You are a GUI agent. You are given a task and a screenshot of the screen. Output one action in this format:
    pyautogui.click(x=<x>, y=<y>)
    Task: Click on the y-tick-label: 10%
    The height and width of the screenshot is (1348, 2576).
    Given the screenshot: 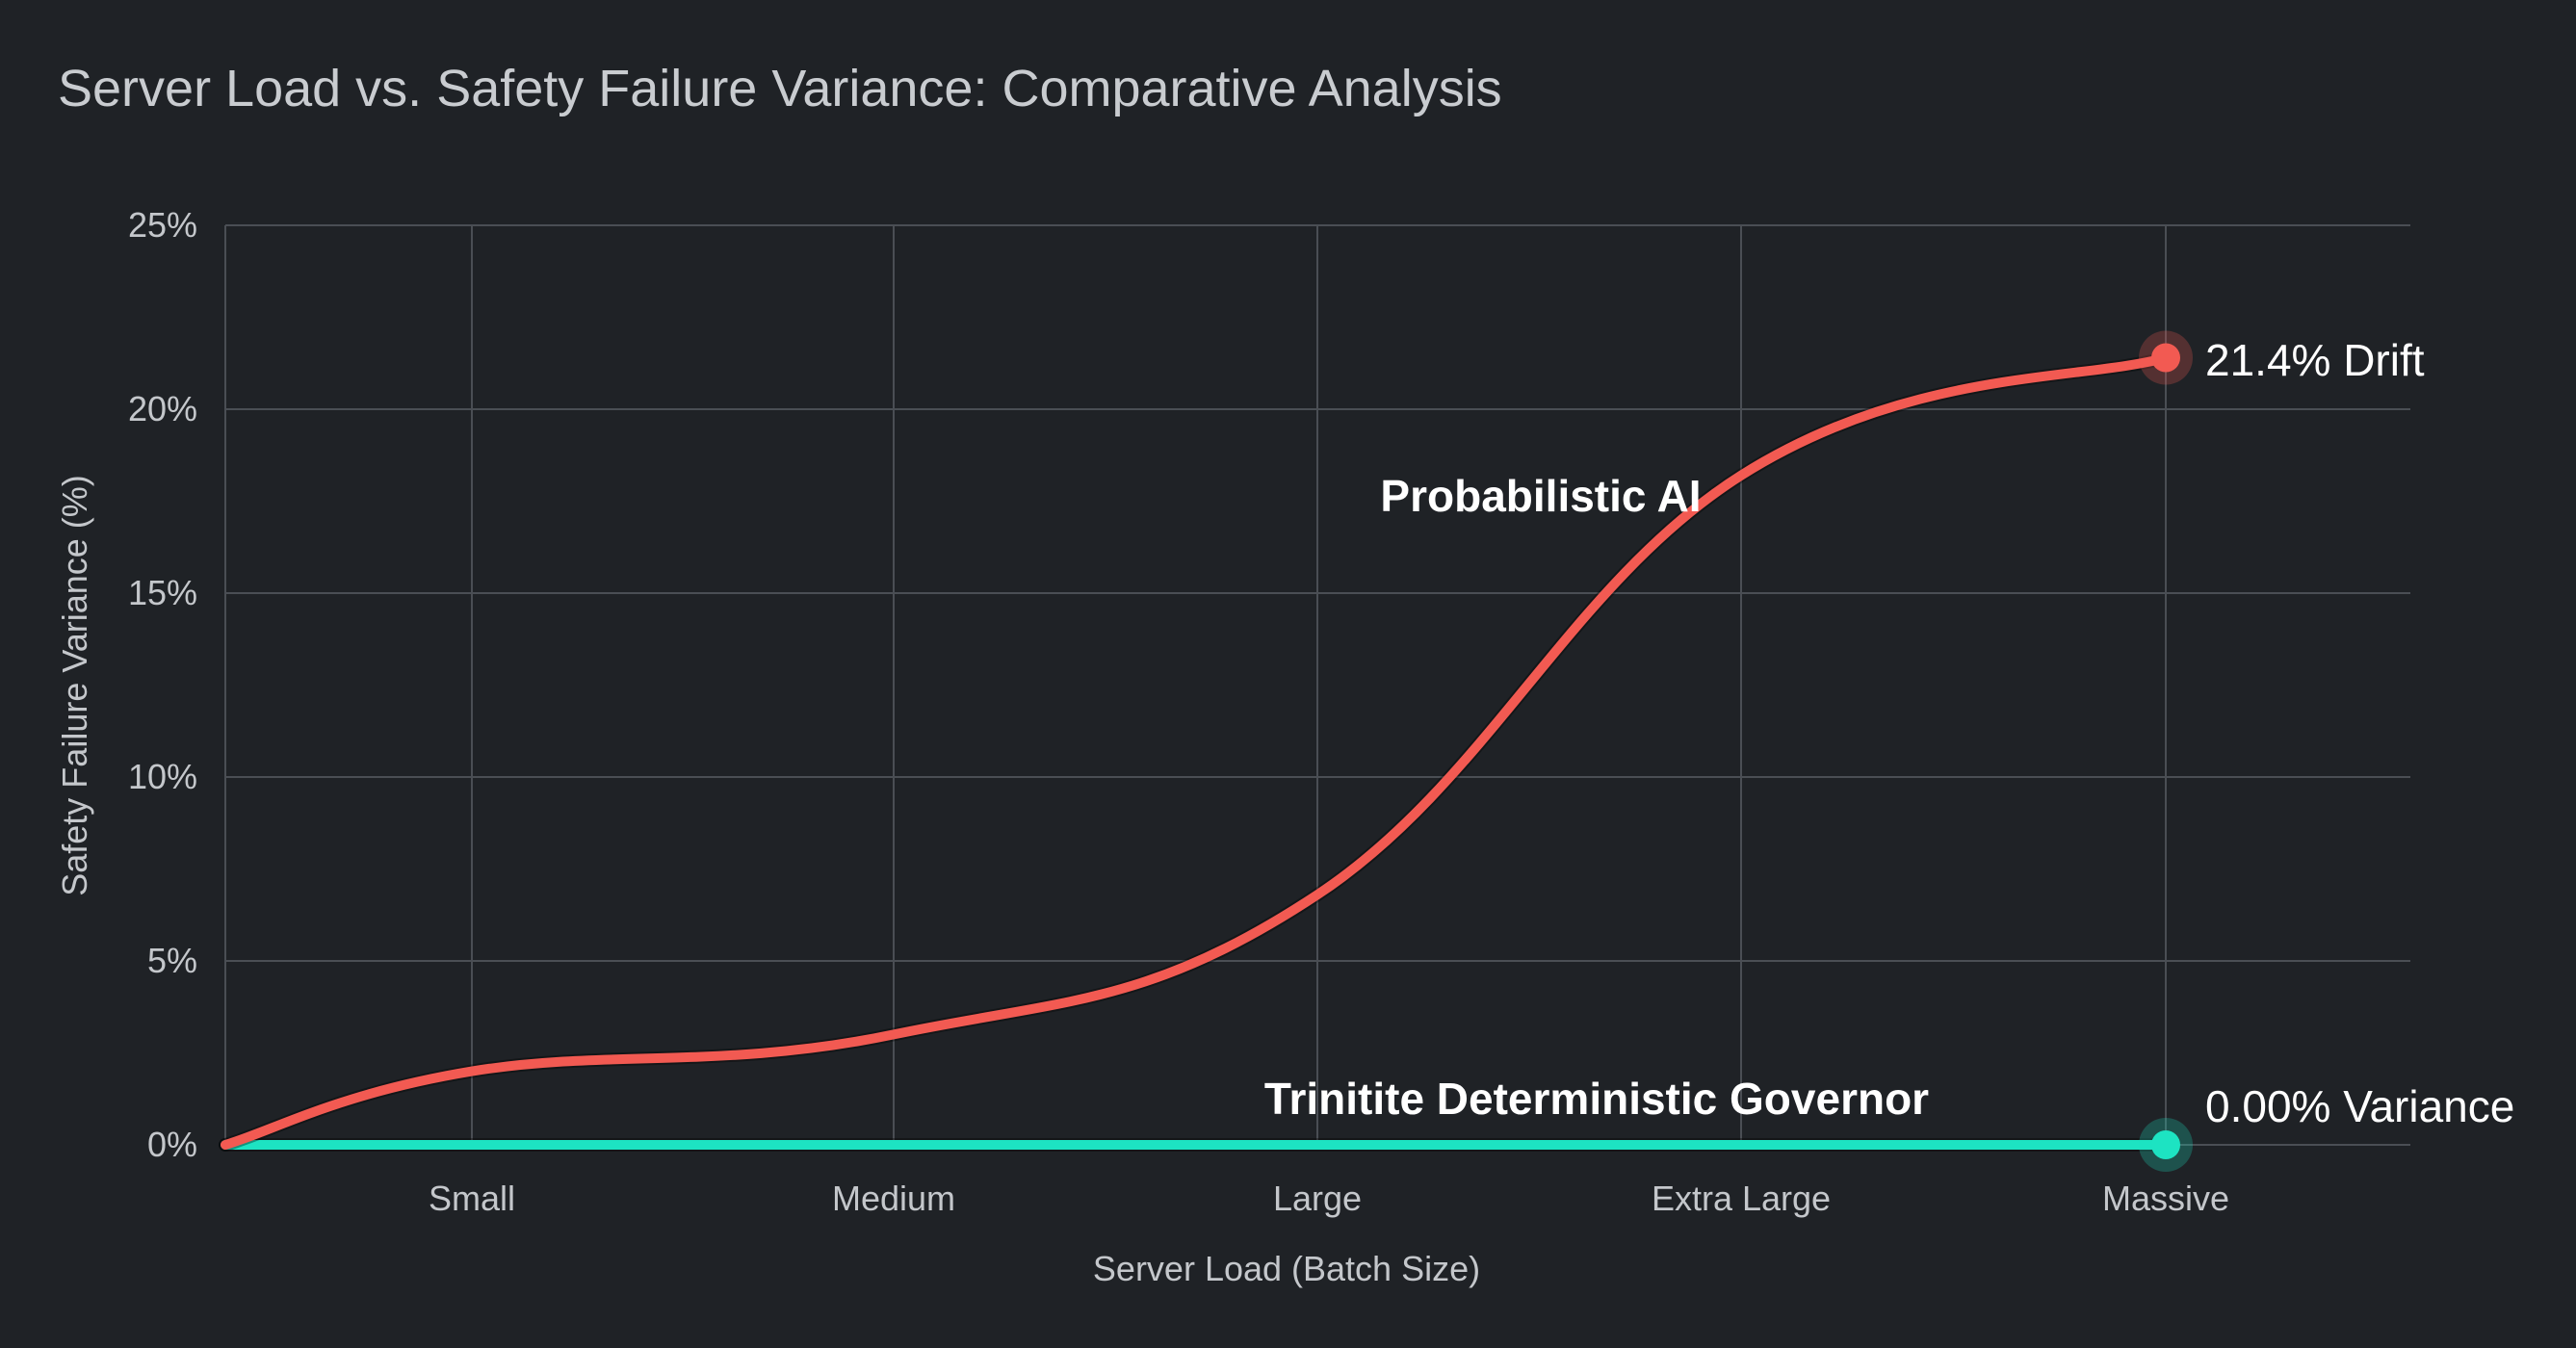 What is the action you would take?
    pyautogui.click(x=162, y=777)
    